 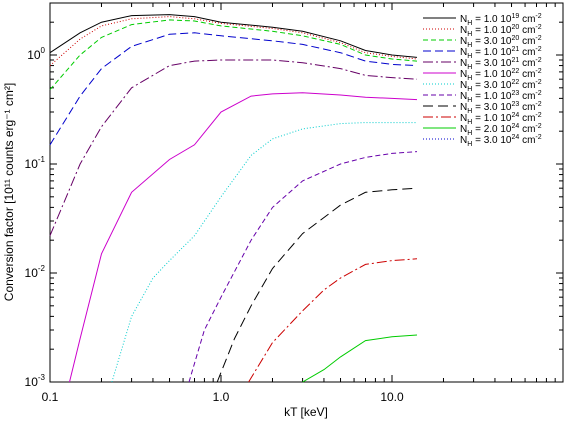 What do you see at coordinates (36, 54) in the screenshot?
I see `y-tick-label: 10⁰` at bounding box center [36, 54].